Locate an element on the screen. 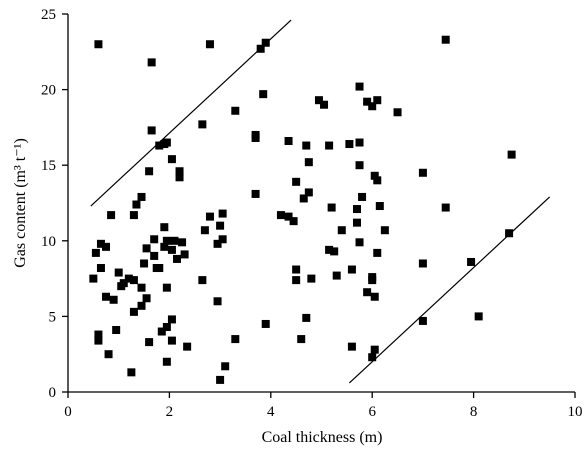 Image resolution: width=584 pixels, height=450 pixels. y-axis-ticks: 0 5 10 15 20 25 is located at coordinates (54, 204).